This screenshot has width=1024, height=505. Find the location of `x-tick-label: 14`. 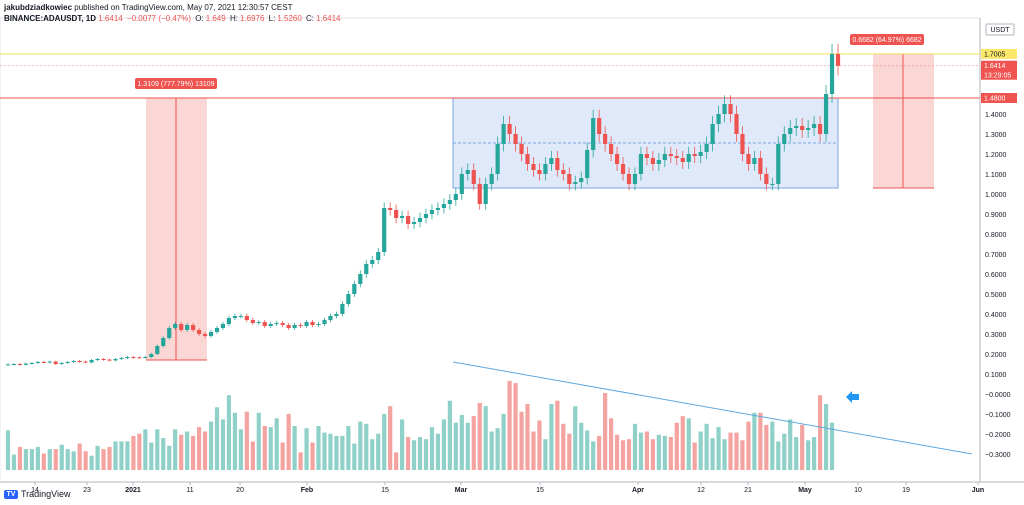

x-tick-label: 14 is located at coordinates (35, 490).